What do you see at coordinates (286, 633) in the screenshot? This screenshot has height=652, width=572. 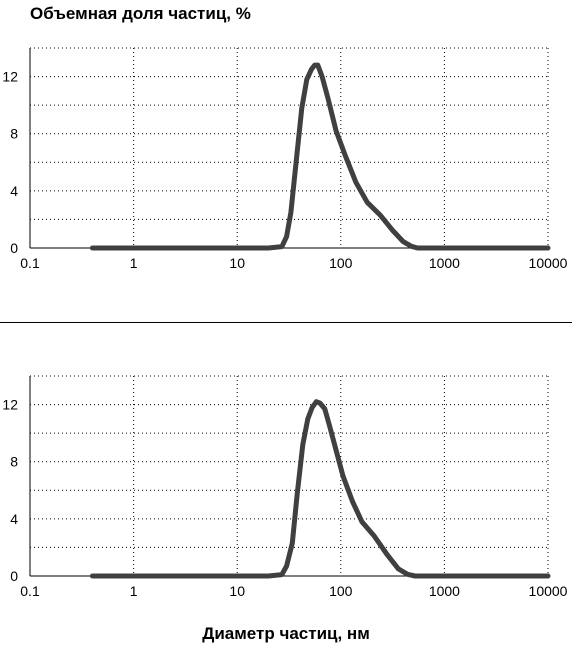 I see `x-axis-label: Диаметр частиц, нм` at bounding box center [286, 633].